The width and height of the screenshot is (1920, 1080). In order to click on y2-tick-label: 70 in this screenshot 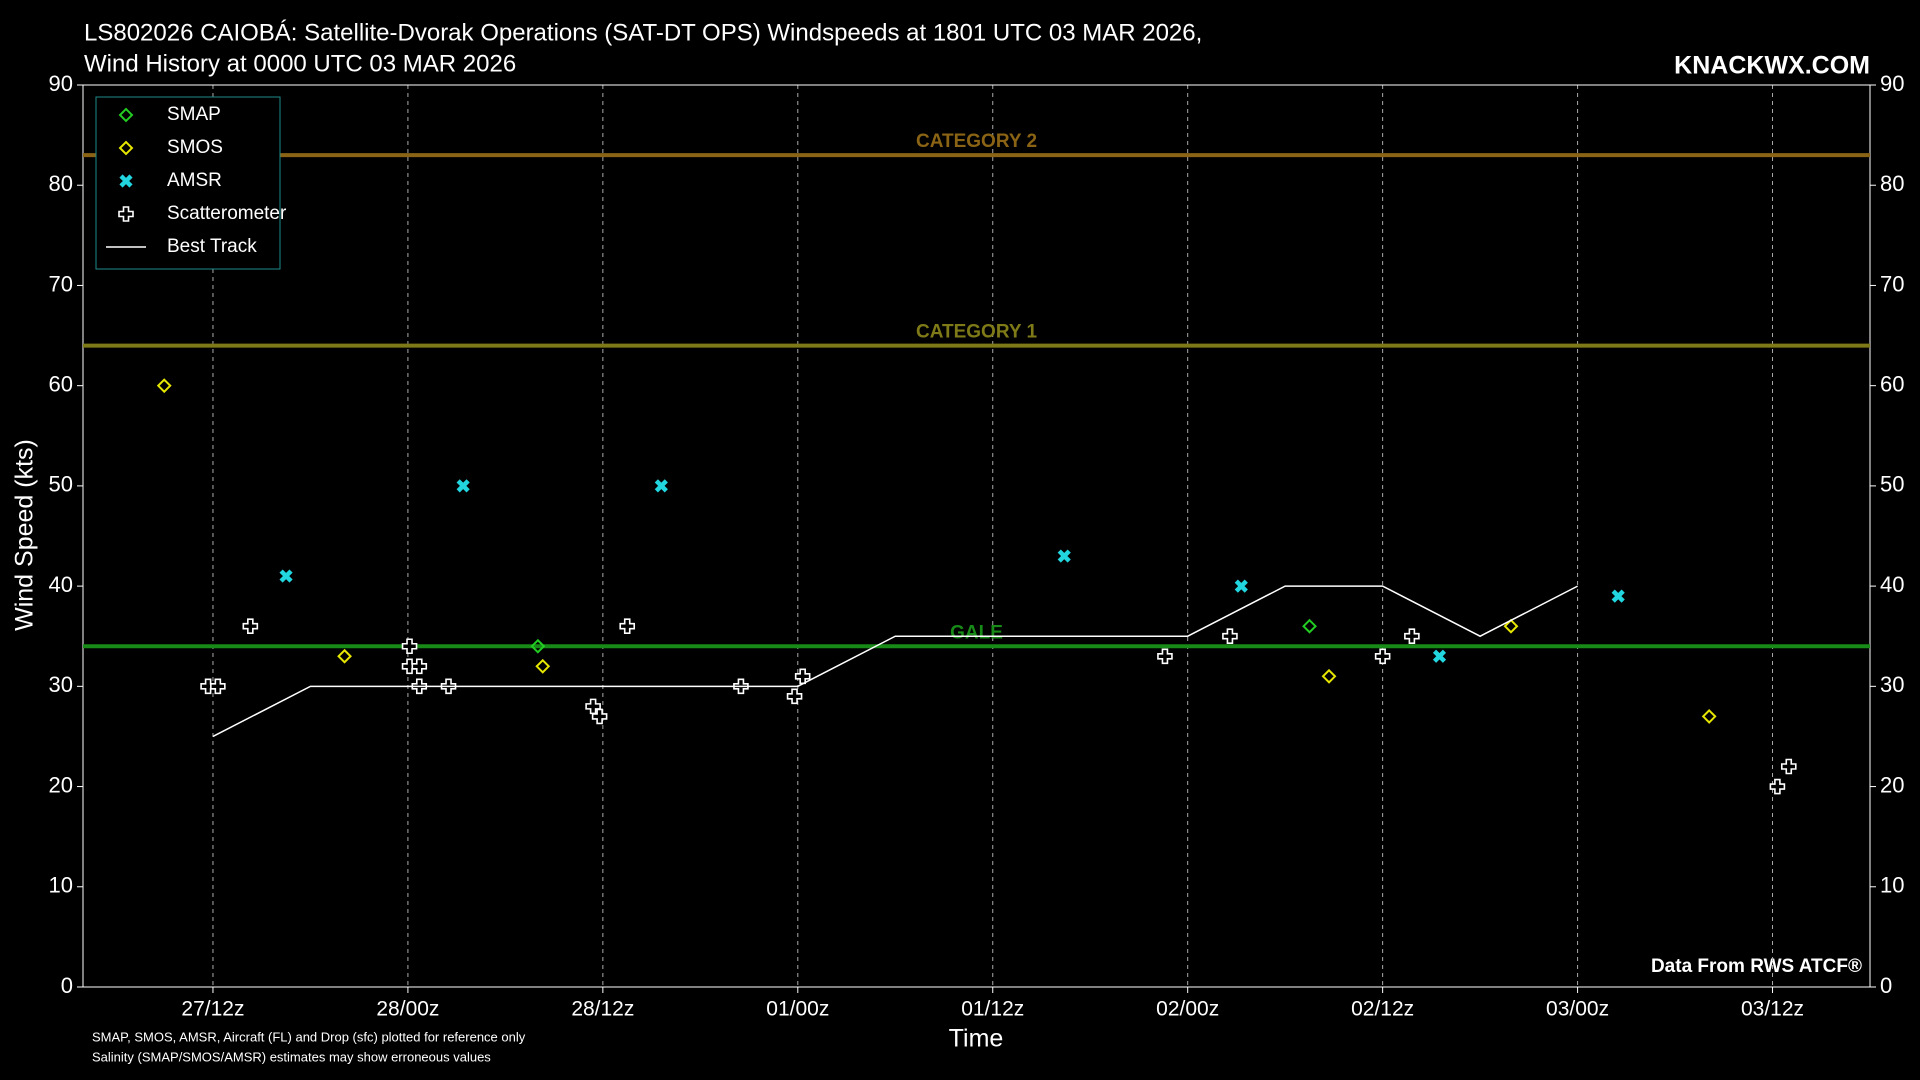, I will do `click(1892, 283)`.